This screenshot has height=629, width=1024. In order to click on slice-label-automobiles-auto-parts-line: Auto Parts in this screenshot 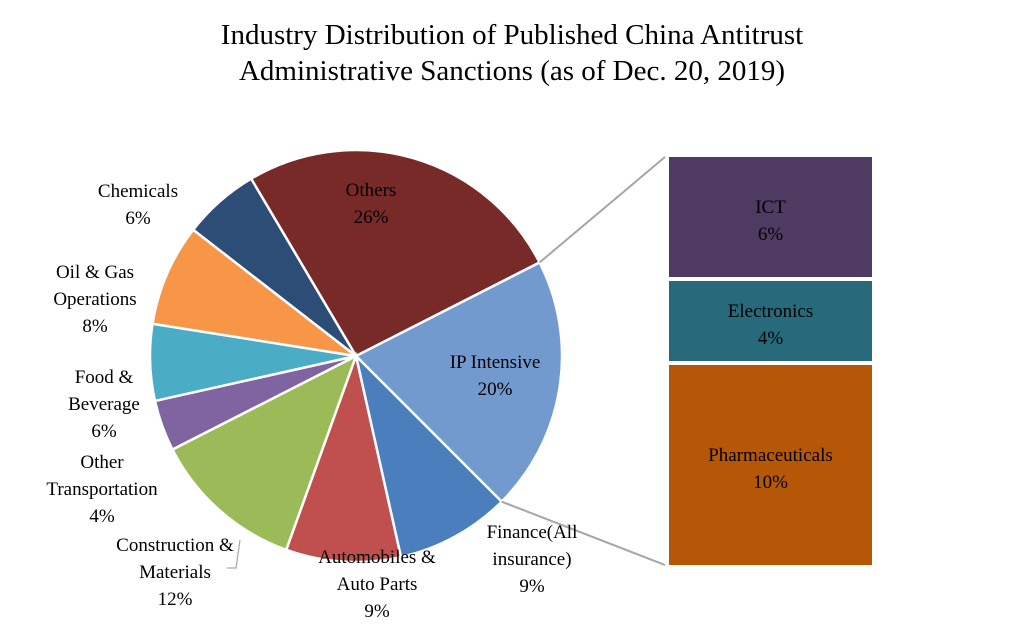, I will do `click(377, 584)`.